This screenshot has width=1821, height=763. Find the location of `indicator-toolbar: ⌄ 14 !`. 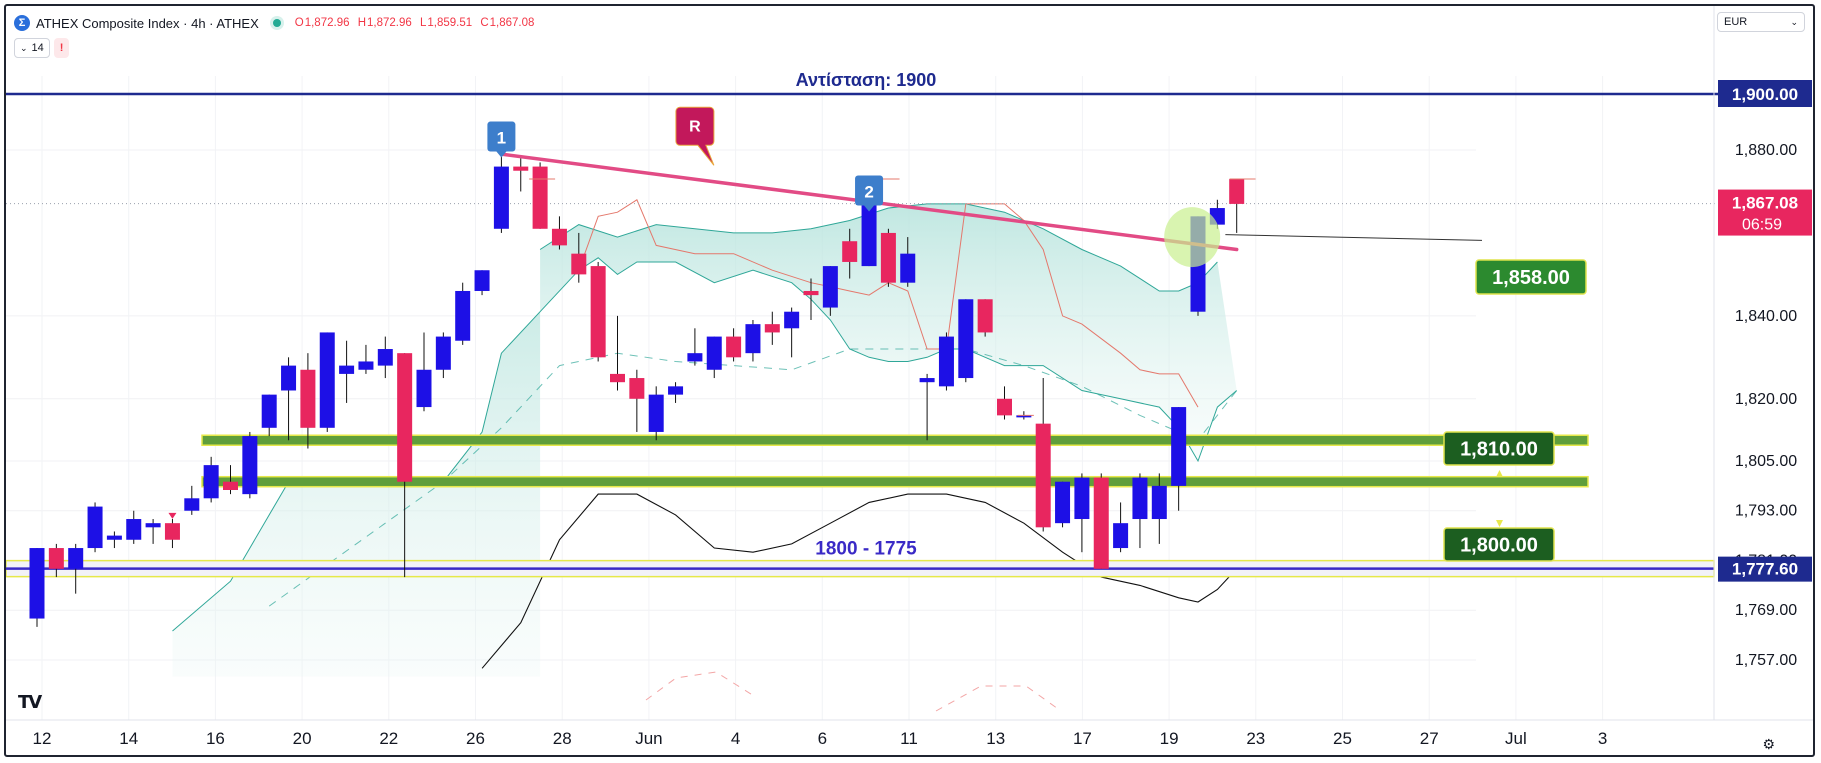

indicator-toolbar: ⌄ 14 ! is located at coordinates (42, 48).